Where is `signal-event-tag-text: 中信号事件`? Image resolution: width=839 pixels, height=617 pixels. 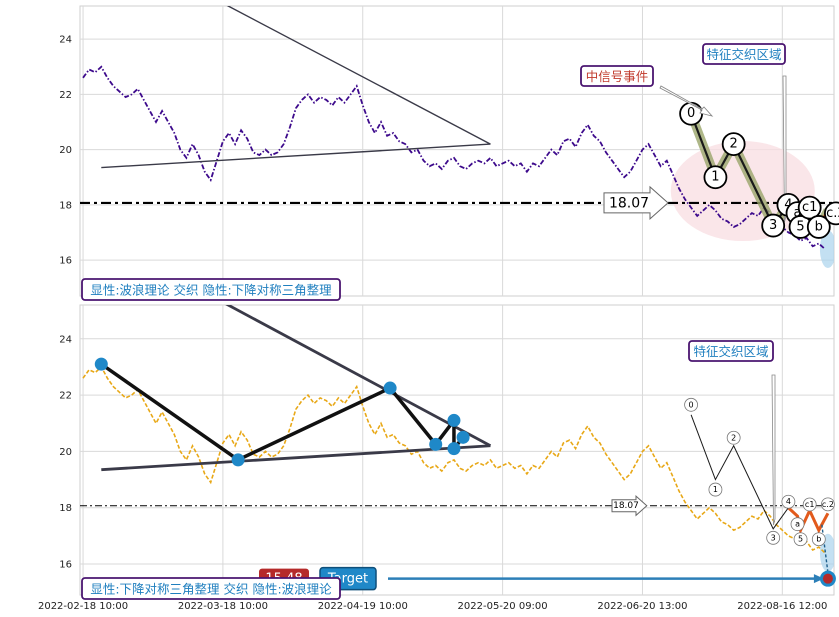 signal-event-tag-text: 中信号事件 is located at coordinates (617, 76).